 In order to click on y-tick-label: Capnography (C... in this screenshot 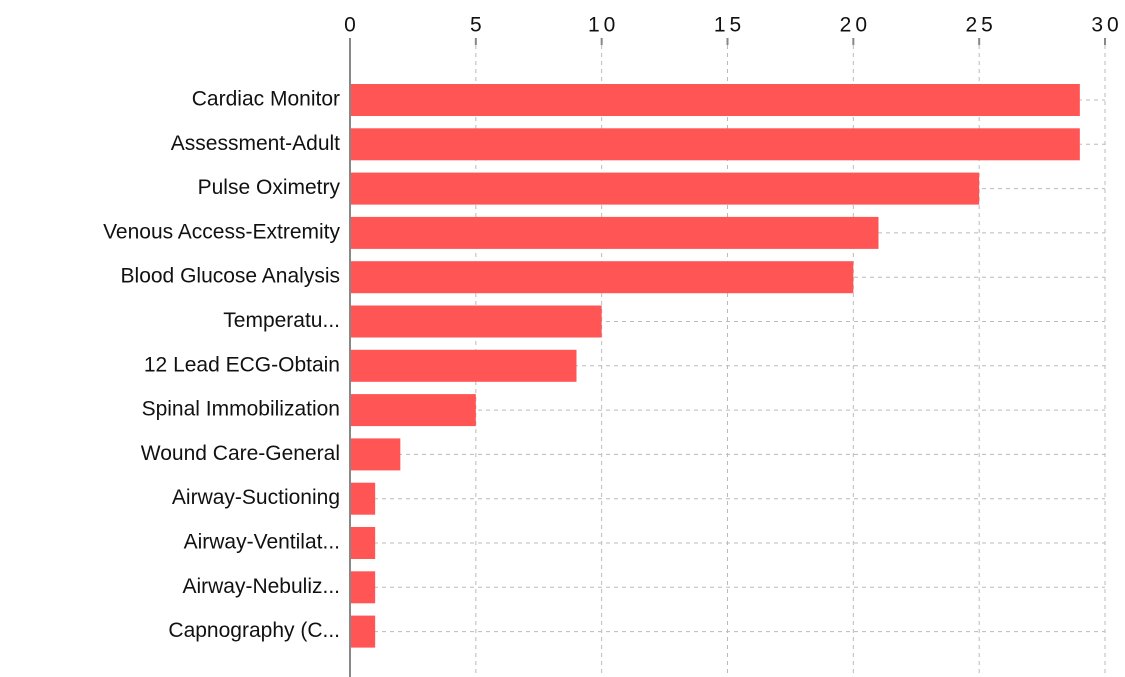, I will do `click(254, 630)`.